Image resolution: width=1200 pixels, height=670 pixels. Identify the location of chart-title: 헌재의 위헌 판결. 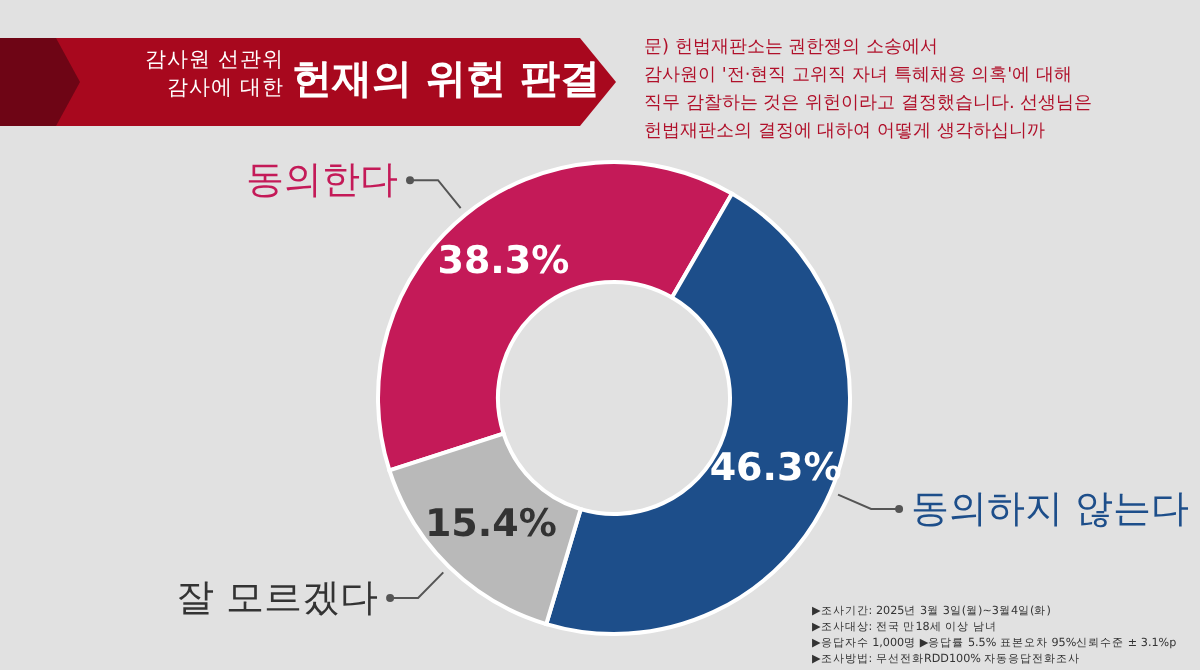
(446, 79).